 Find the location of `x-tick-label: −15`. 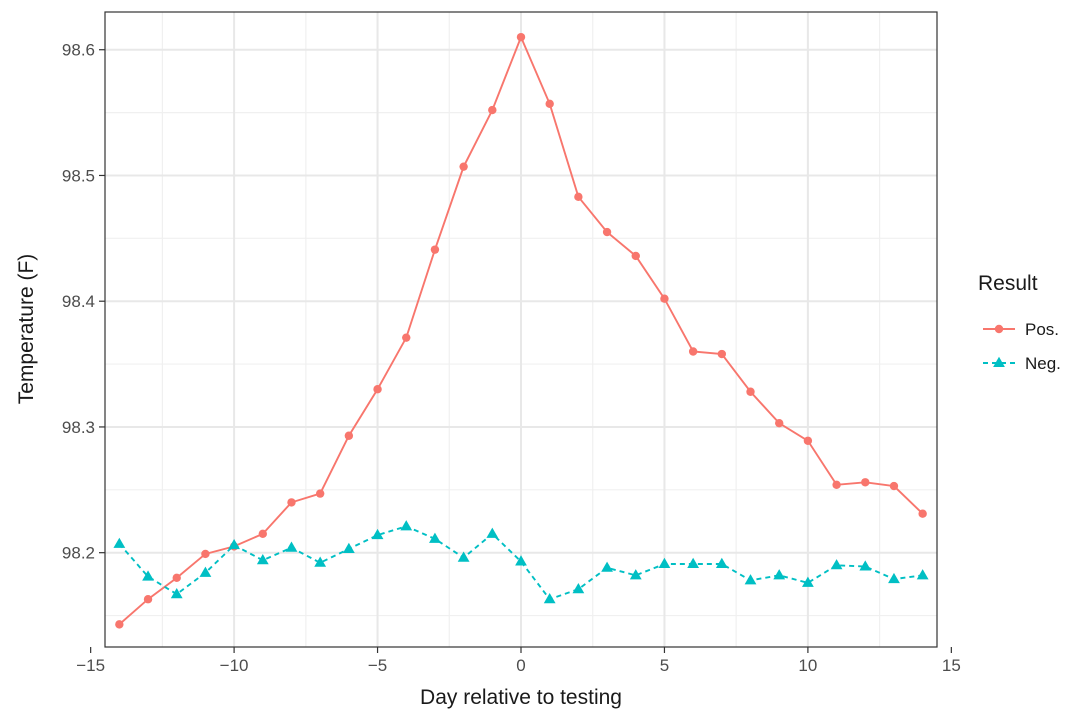

x-tick-label: −15 is located at coordinates (90, 665).